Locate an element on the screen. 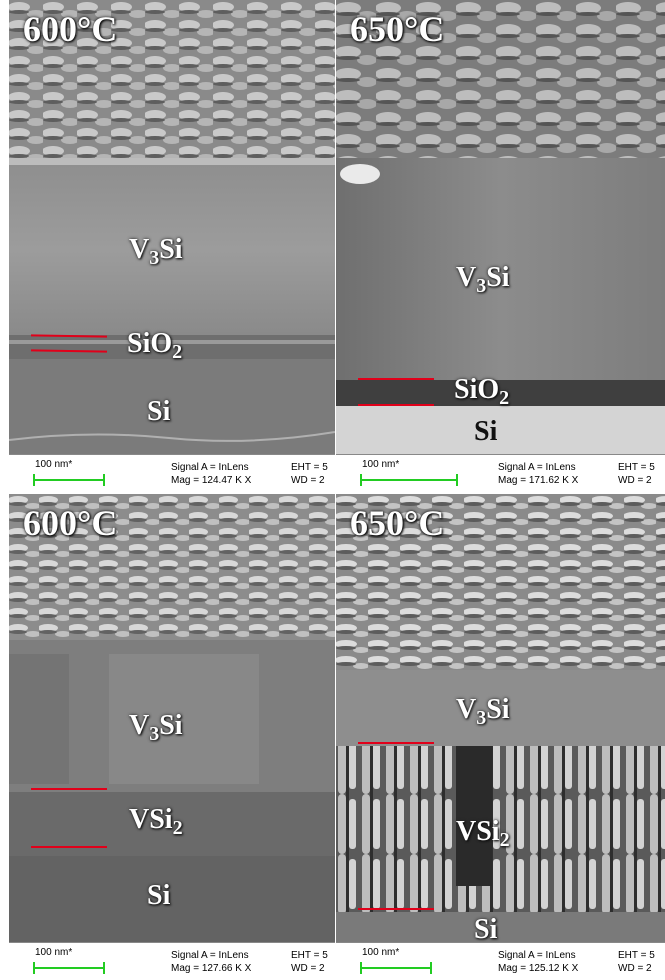  signal-info: Signal A = InLens Mag = 127.66 K X is located at coordinates (211, 962).